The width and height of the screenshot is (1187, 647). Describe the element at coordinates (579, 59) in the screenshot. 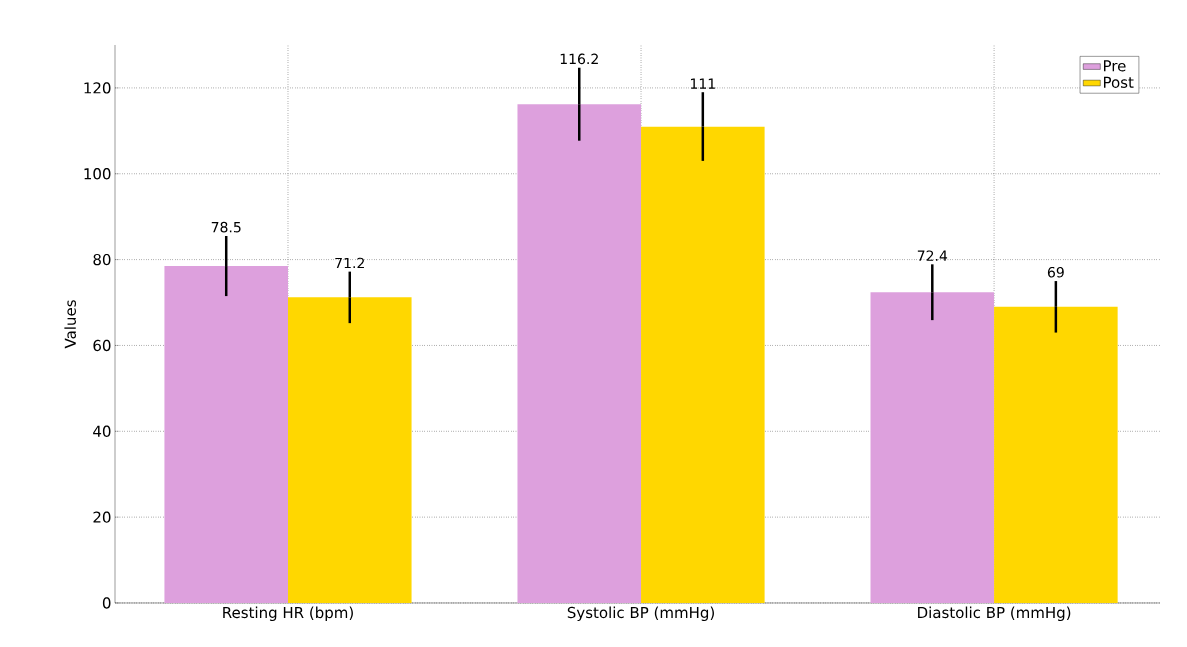

I see `data-label: 116.2` at that location.